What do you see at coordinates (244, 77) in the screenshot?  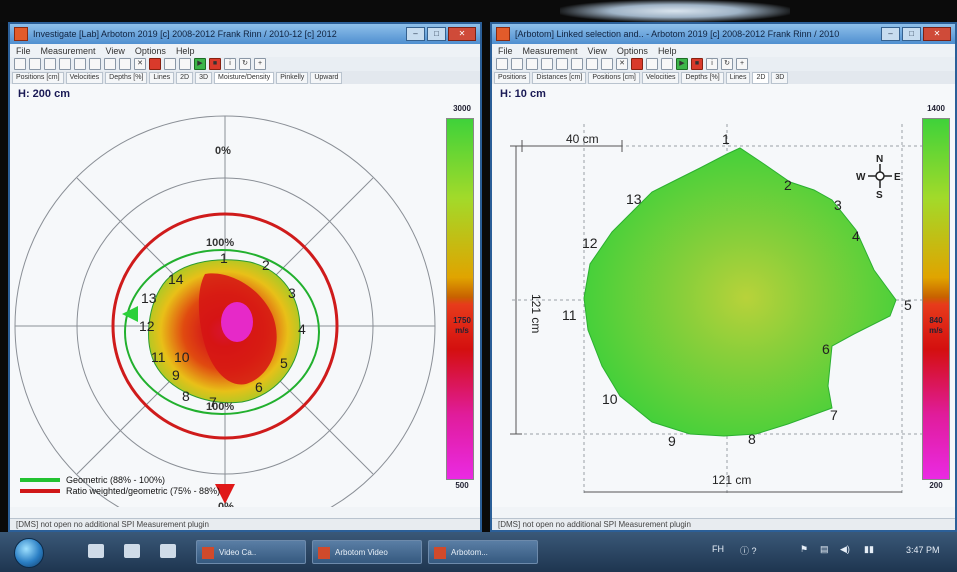 I see `tab-moisture-density: Moisture/Density` at bounding box center [244, 77].